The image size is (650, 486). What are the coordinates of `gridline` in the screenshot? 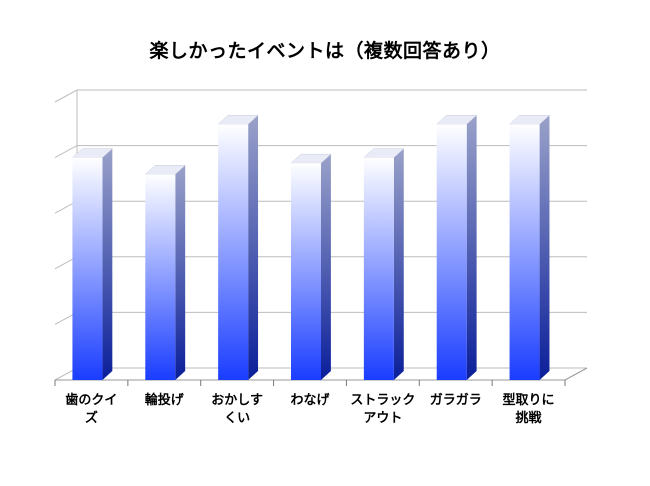 It's located at (320, 96).